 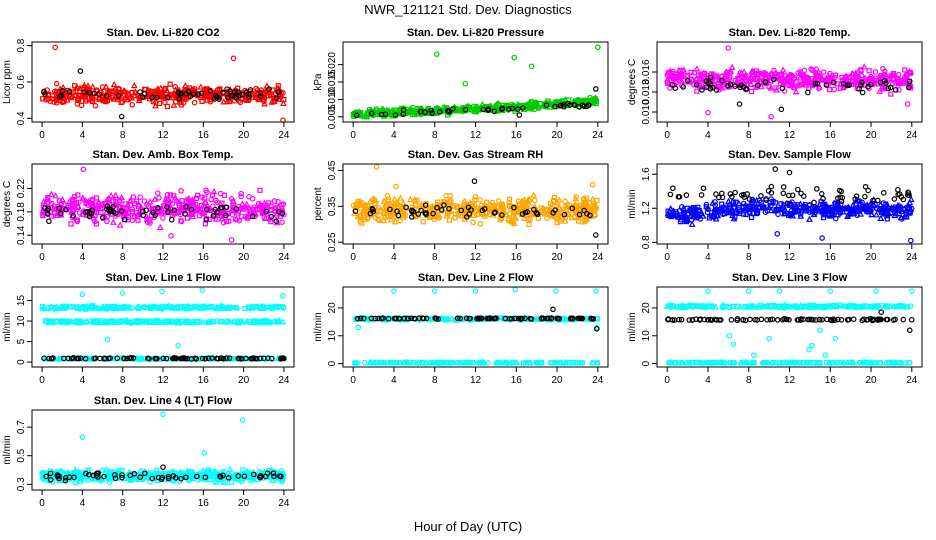 What do you see at coordinates (21, 188) in the screenshot?
I see `y-tick-label: 0.22` at bounding box center [21, 188].